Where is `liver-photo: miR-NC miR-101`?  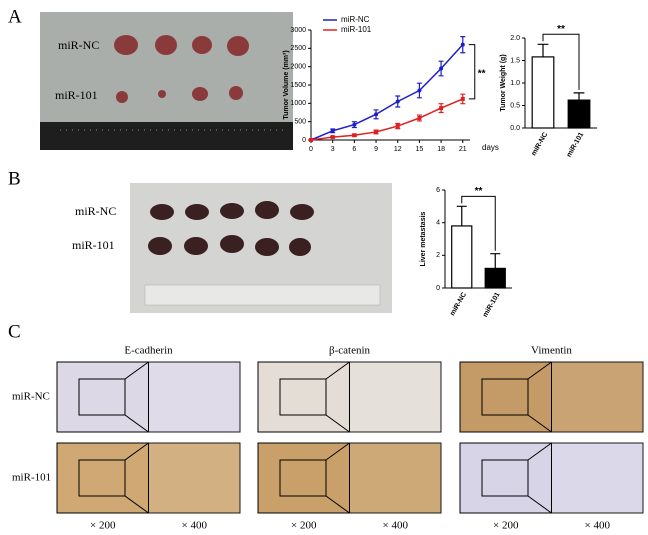
liver-photo: miR-NC miR-101 is located at coordinates (232, 248).